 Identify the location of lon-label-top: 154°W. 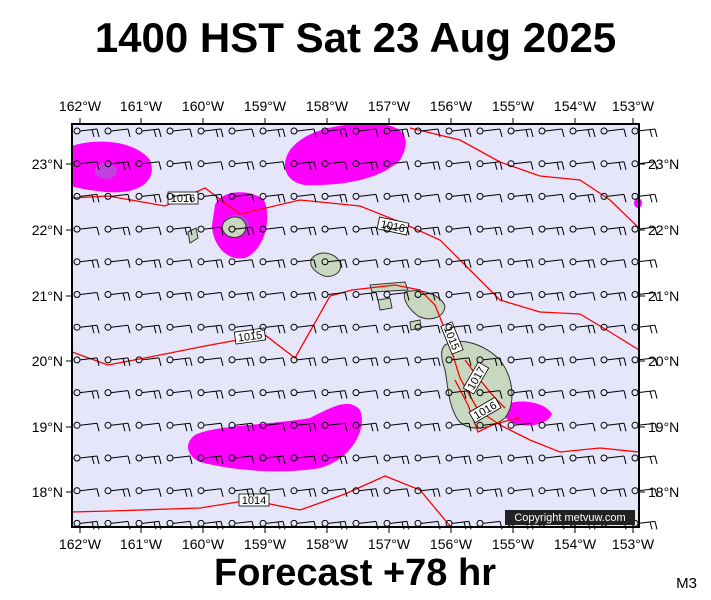
(575, 106).